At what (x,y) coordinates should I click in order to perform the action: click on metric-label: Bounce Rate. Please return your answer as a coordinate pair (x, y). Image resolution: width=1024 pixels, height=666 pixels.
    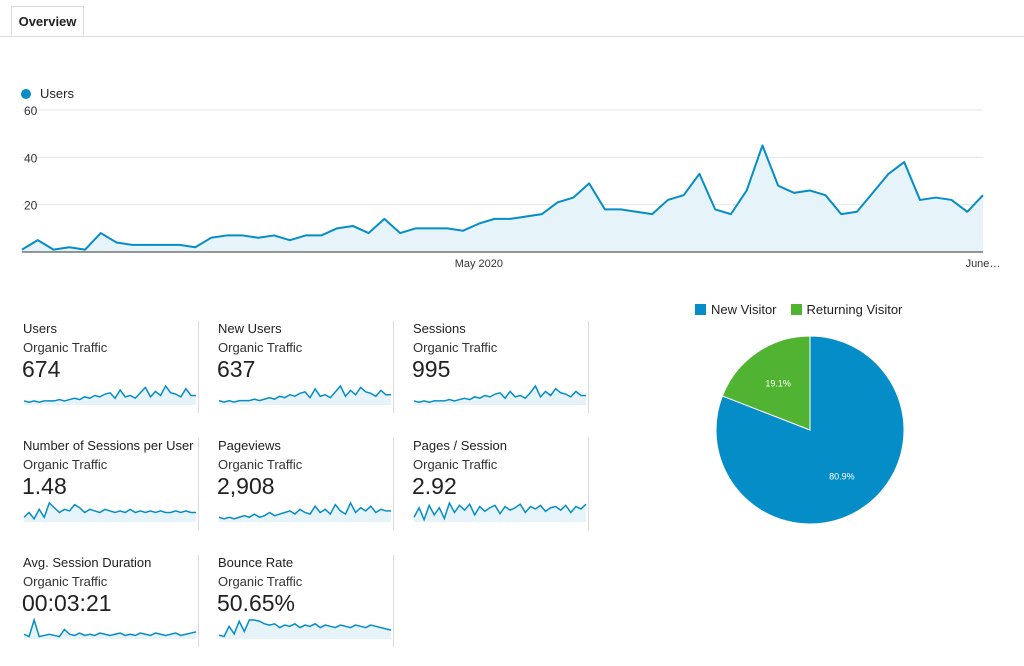
    Looking at the image, I should click on (256, 562).